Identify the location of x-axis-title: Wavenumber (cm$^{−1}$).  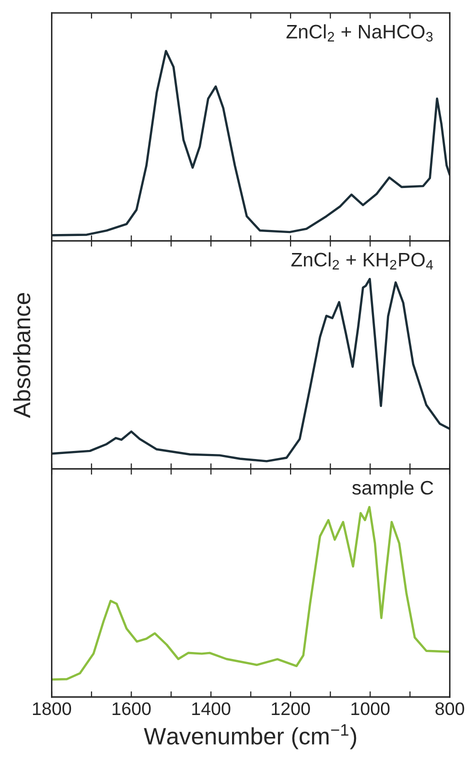
(250, 737).